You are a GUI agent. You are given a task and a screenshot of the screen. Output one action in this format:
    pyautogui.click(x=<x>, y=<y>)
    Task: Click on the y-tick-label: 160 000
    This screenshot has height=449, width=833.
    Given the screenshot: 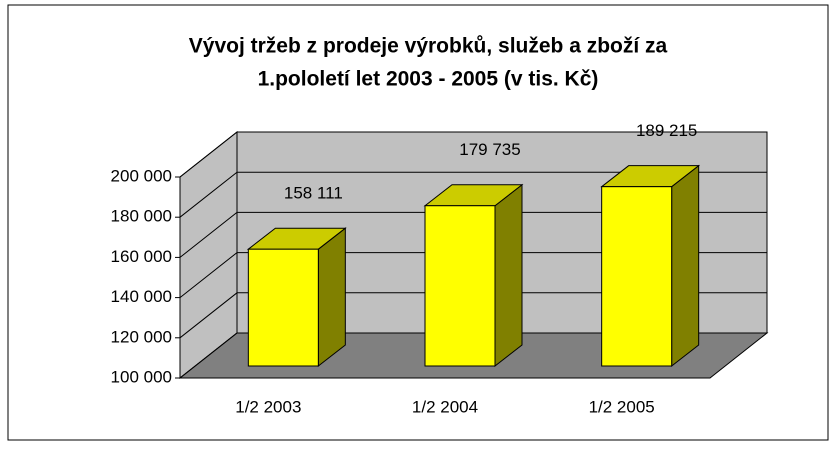 What is the action you would take?
    pyautogui.click(x=141, y=256)
    